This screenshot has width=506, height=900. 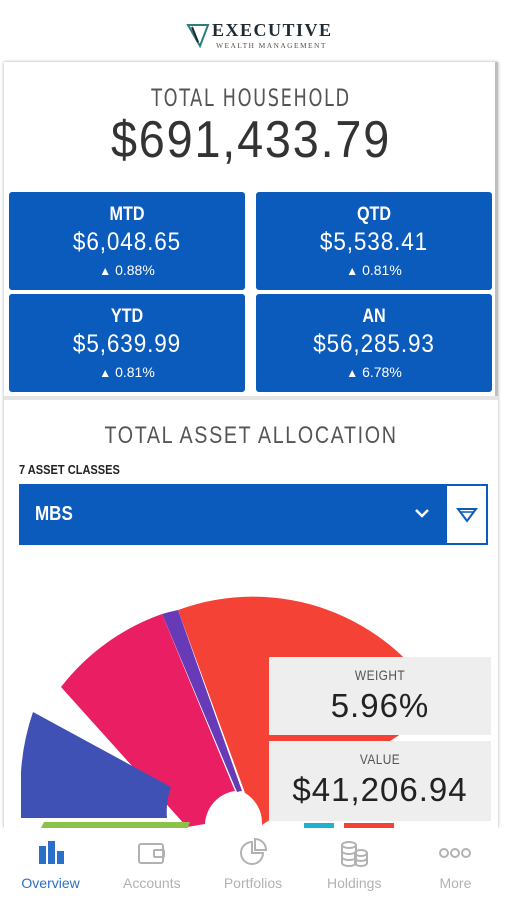 I want to click on segment-green, so click(x=115, y=825).